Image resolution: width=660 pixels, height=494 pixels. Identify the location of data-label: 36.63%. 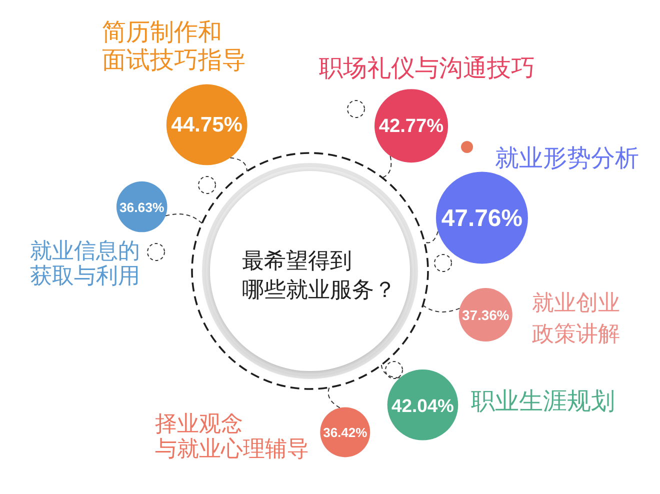
(141, 206).